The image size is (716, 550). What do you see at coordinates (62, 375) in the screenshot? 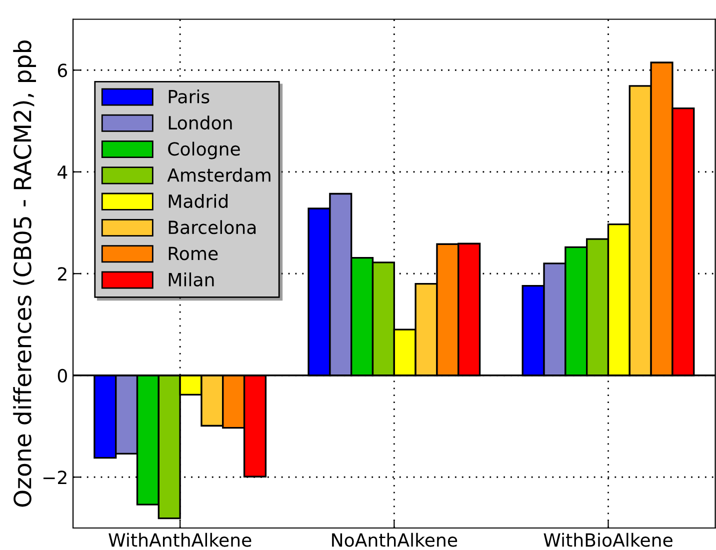
I see `y-tick-label: 0` at bounding box center [62, 375].